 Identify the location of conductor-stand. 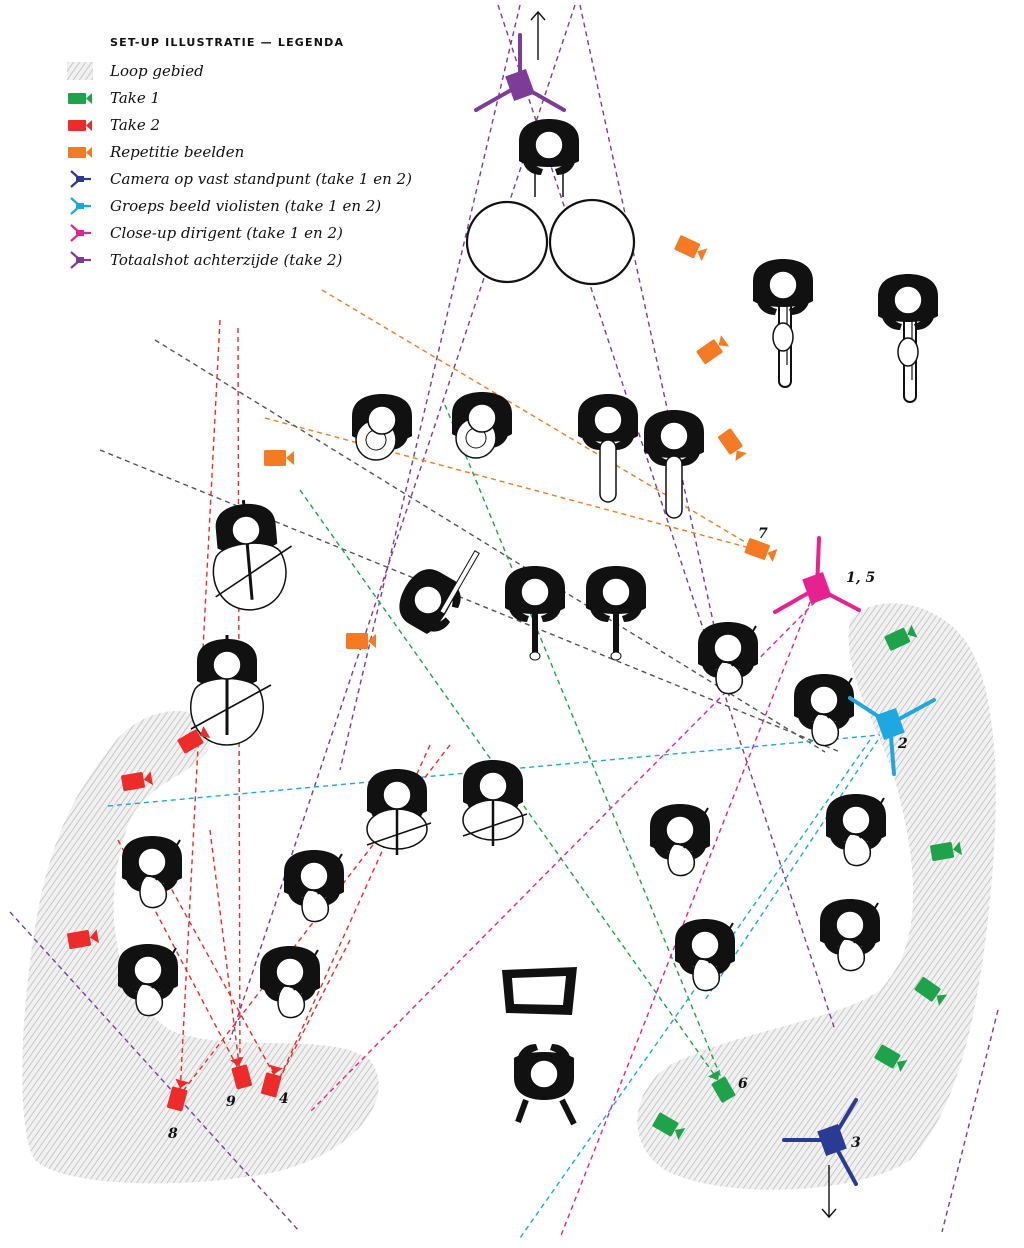
(539, 991).